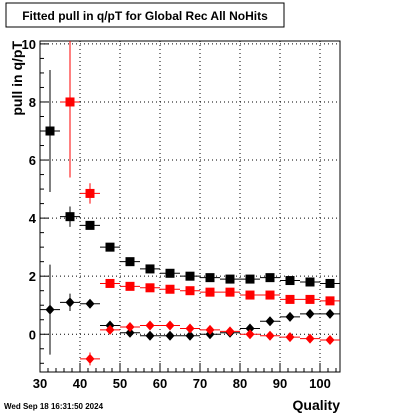  What do you see at coordinates (240, 383) in the screenshot?
I see `x-tick-label: 80` at bounding box center [240, 383].